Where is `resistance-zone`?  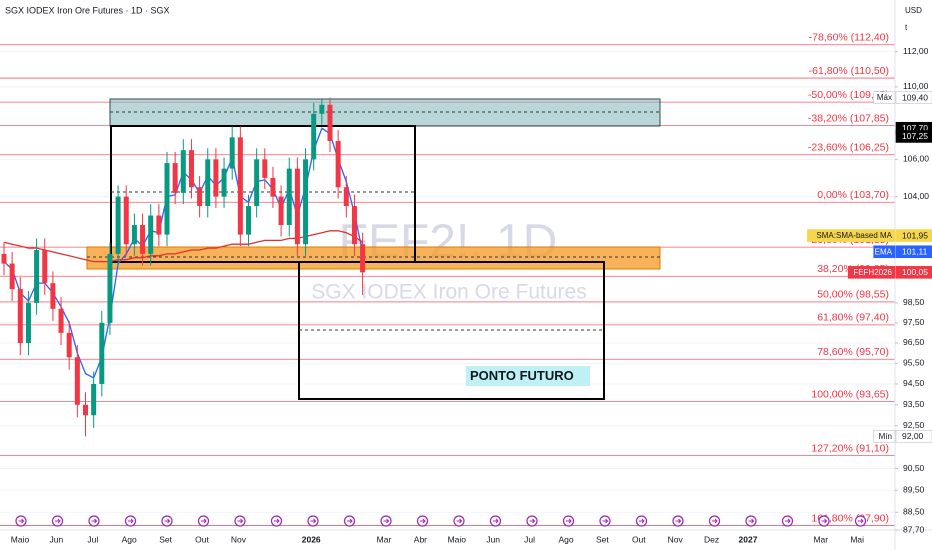 resistance-zone is located at coordinates (385, 112).